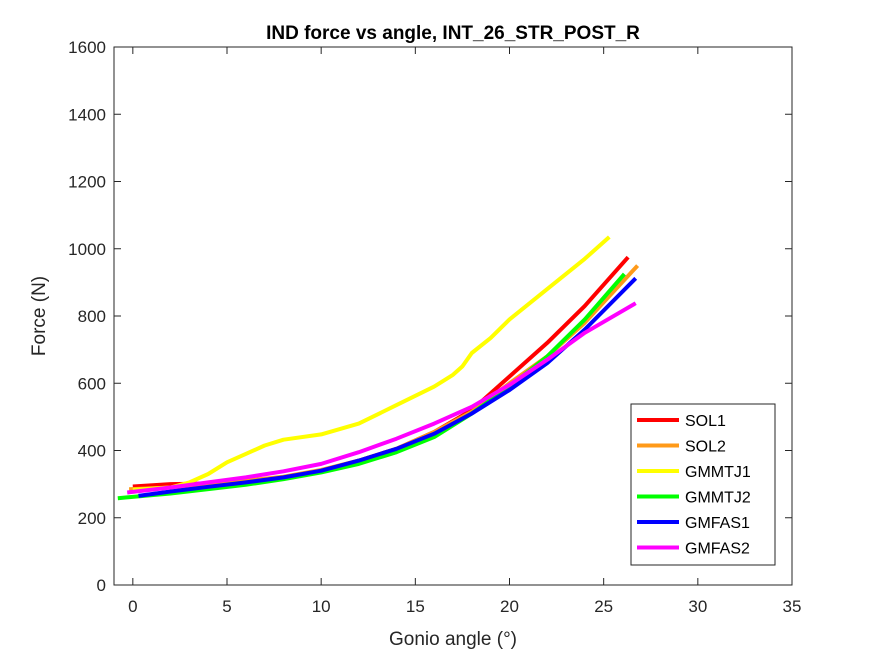 The image size is (875, 656). What do you see at coordinates (453, 33) in the screenshot?
I see `chart-title: IND force vs angle, INT_26_STR_POST_R` at bounding box center [453, 33].